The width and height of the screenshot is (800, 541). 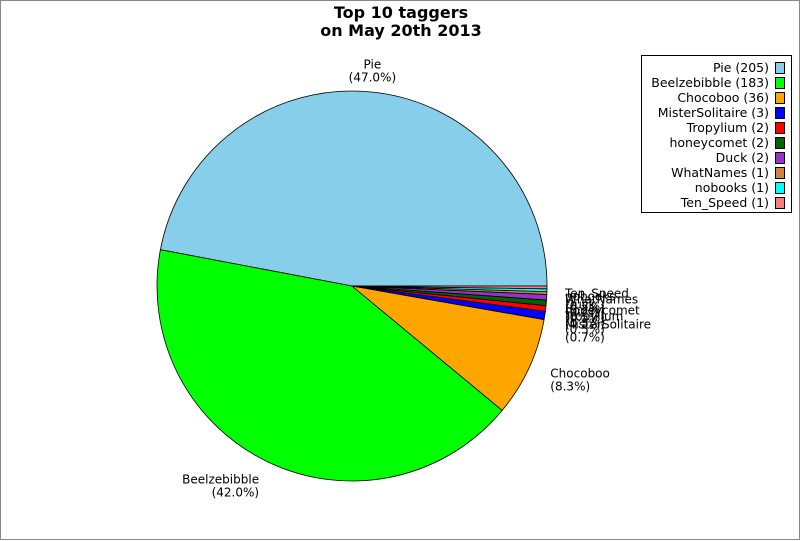 What do you see at coordinates (731, 187) in the screenshot?
I see `legend-label: nobooks (1)` at bounding box center [731, 187].